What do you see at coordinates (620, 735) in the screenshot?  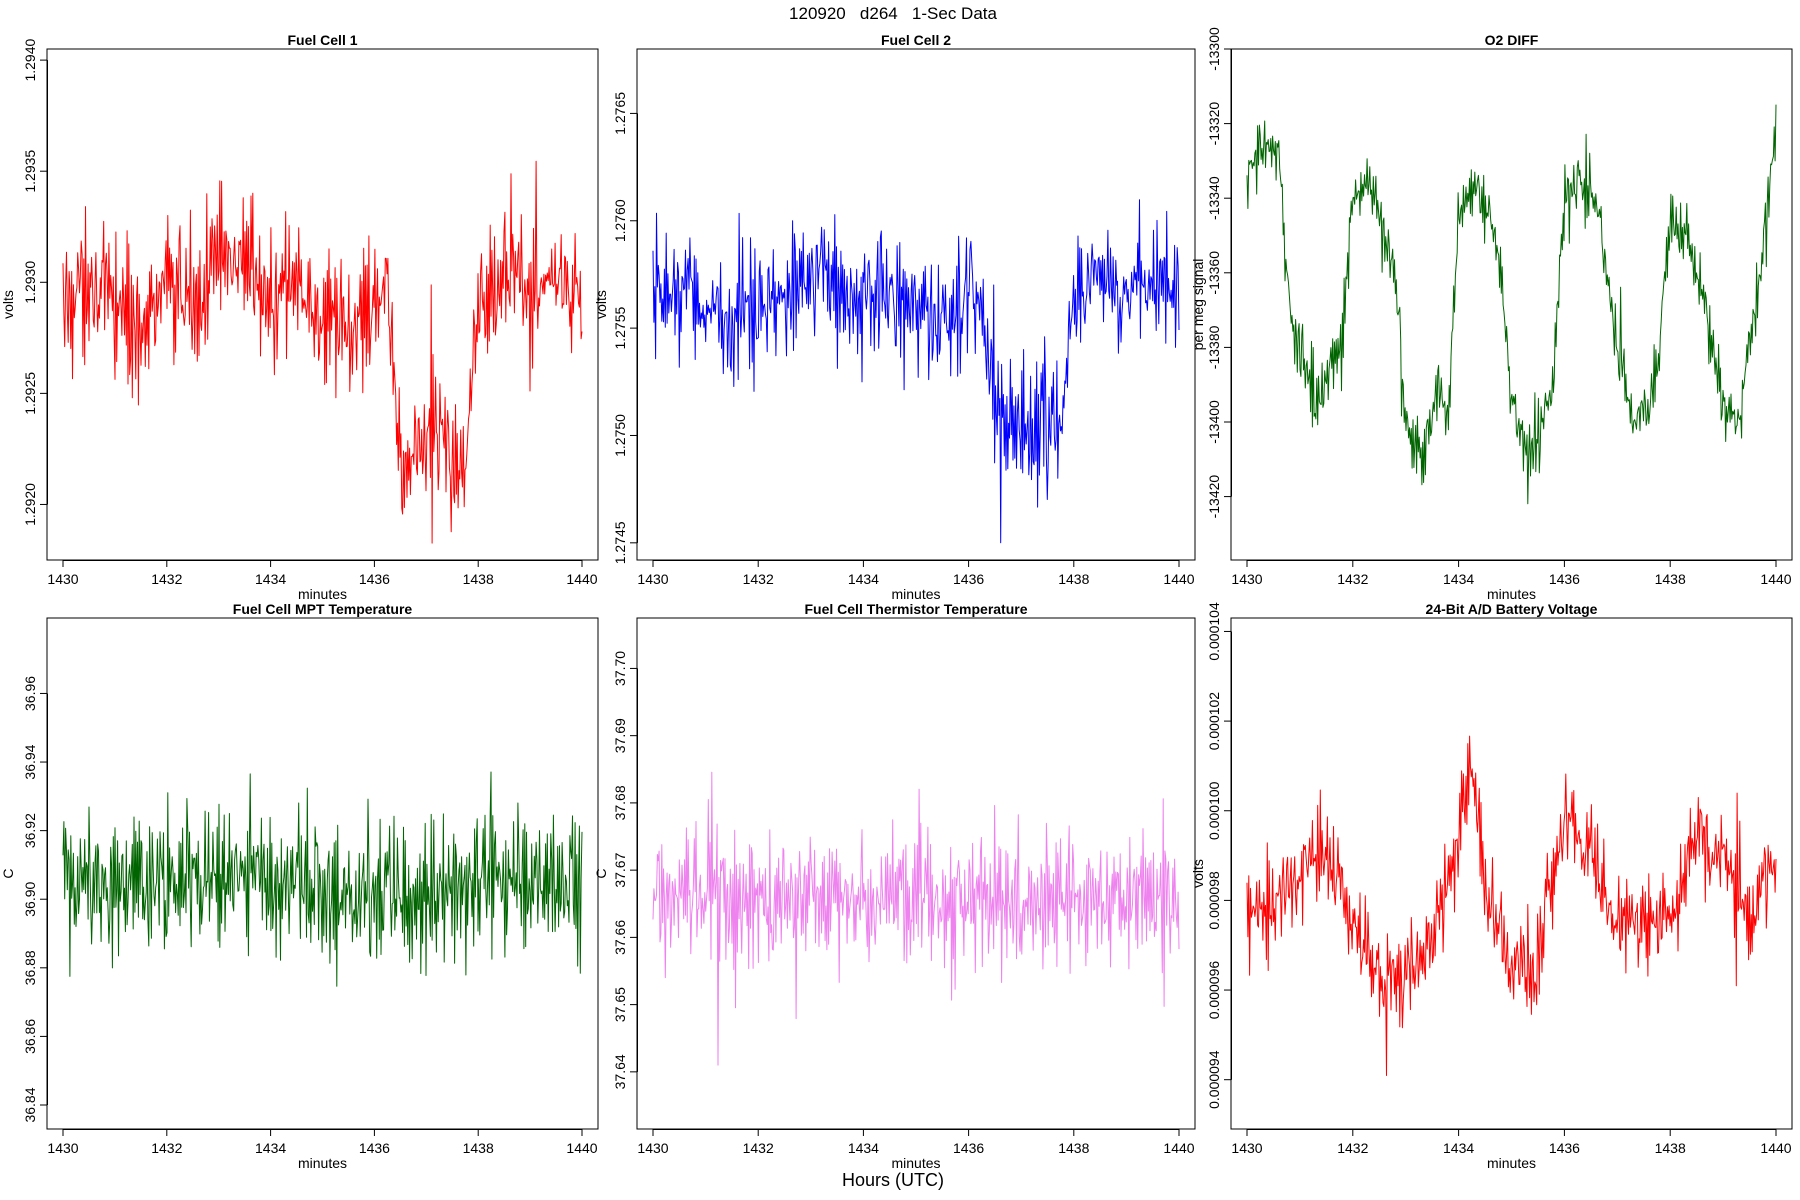 I see `y-tick-label: 37.69` at bounding box center [620, 735].